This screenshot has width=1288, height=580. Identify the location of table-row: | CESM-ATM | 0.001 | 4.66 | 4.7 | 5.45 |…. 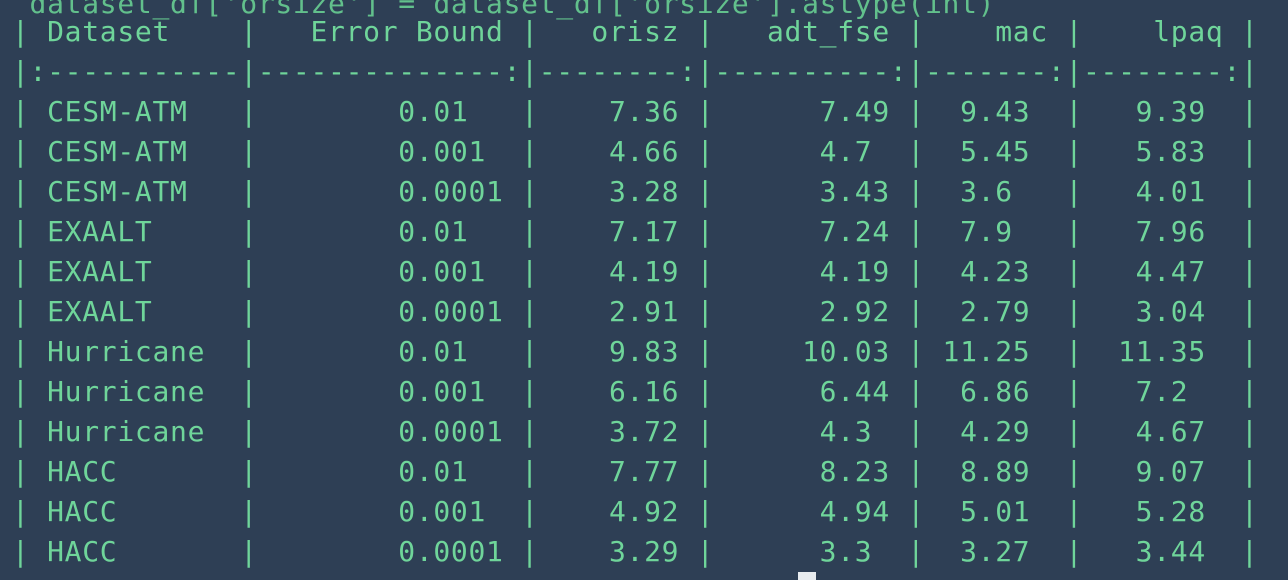
(635, 151).